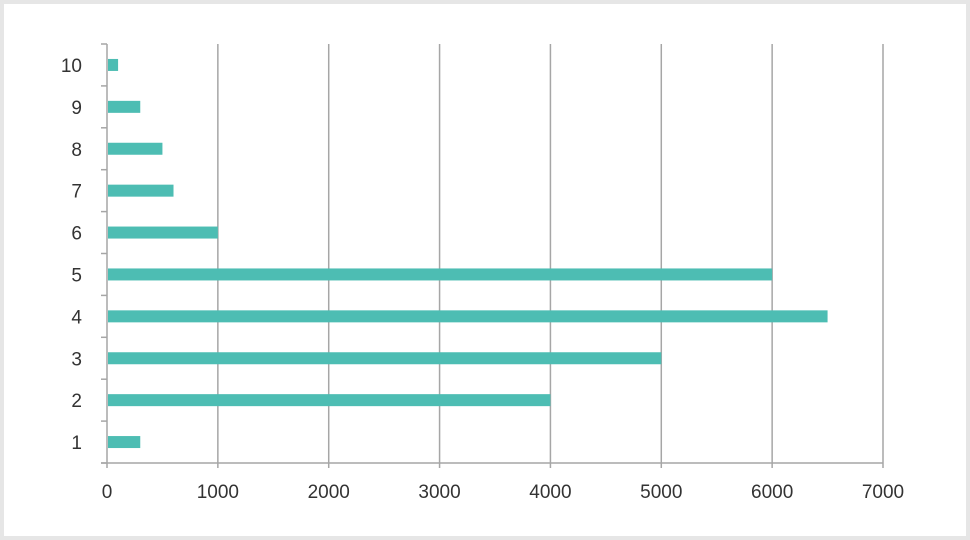 The image size is (970, 540). Describe the element at coordinates (76, 317) in the screenshot. I see `y-tick-label: 4` at that location.